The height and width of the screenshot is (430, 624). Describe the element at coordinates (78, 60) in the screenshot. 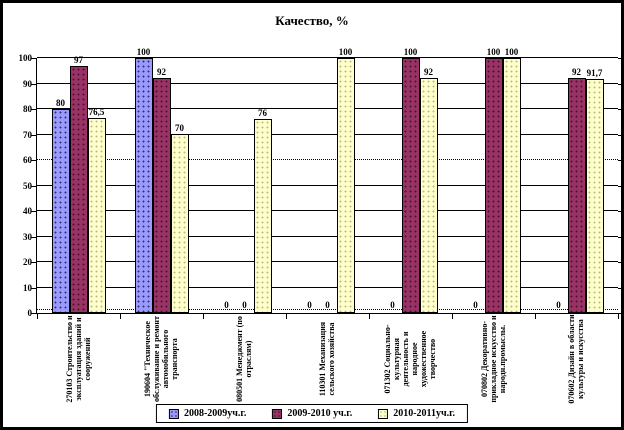

I see `bar-value-label: 97` at that location.